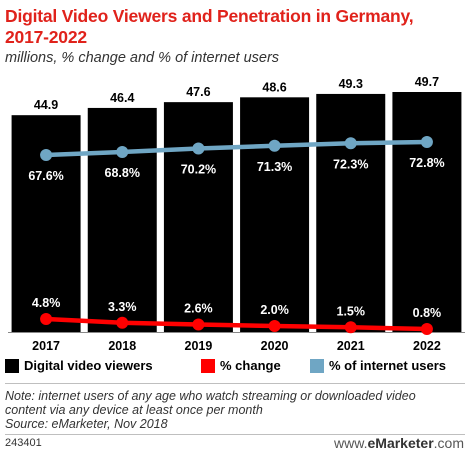  What do you see at coordinates (122, 98) in the screenshot?
I see `bar-value-label: 46.4` at bounding box center [122, 98].